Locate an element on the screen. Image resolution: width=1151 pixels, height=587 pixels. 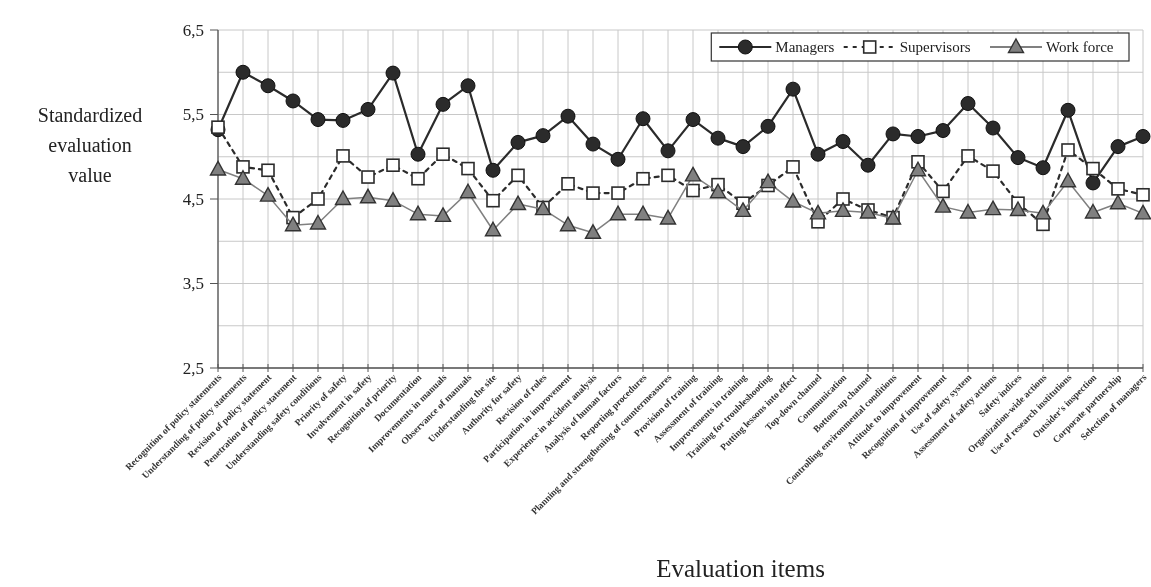
y-tick-label: 5,5 is located at coordinates (193, 115).